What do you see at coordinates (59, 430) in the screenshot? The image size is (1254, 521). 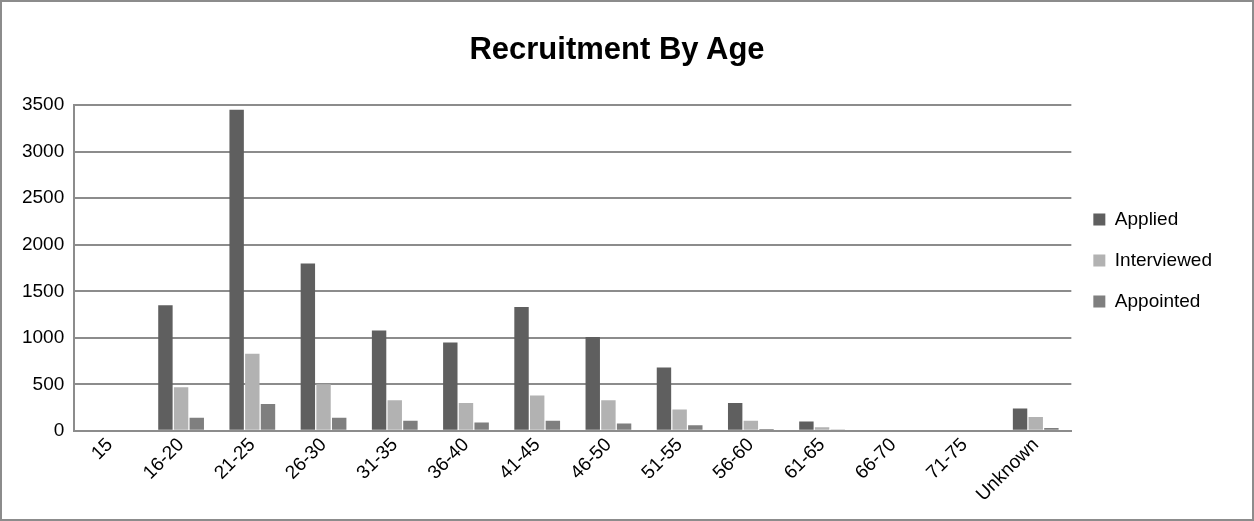 I see `y-tick-label: 0` at bounding box center [59, 430].